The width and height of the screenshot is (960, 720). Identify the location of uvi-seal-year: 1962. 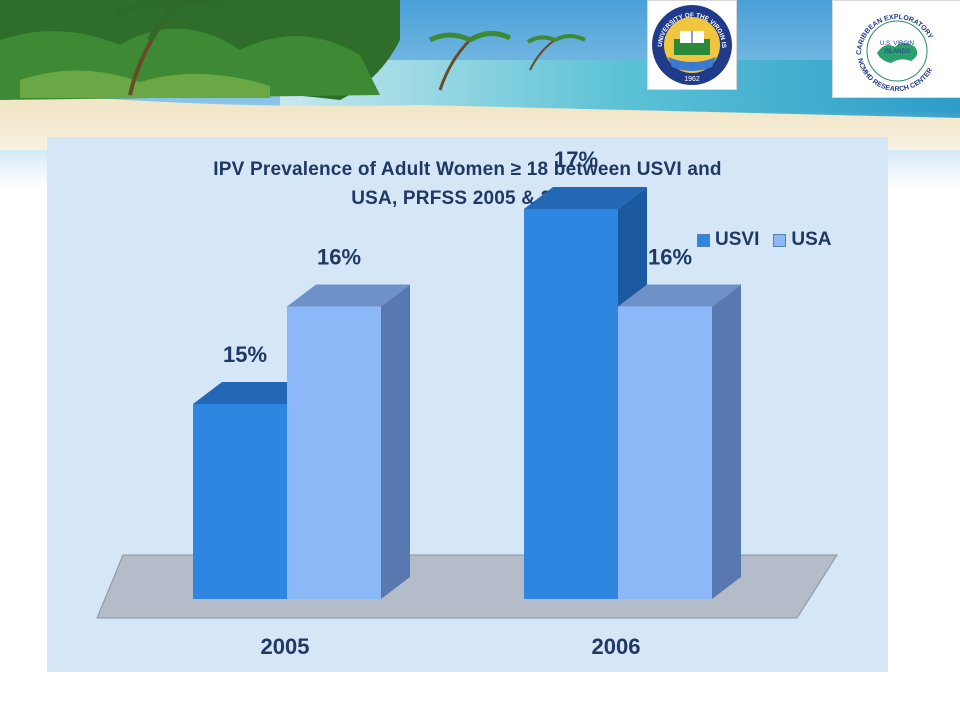
(692, 79).